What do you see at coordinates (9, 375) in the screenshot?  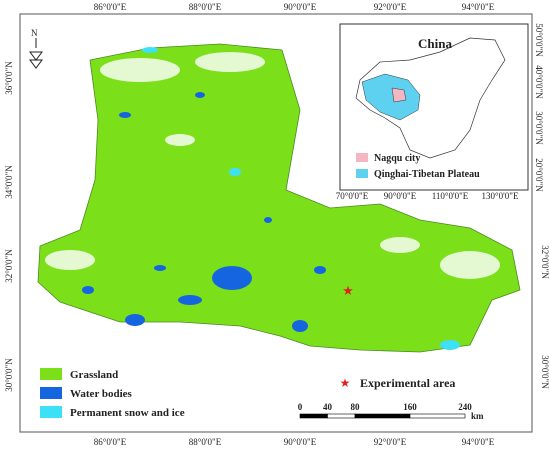 I see `left-label: 30°0'0"N` at bounding box center [9, 375].